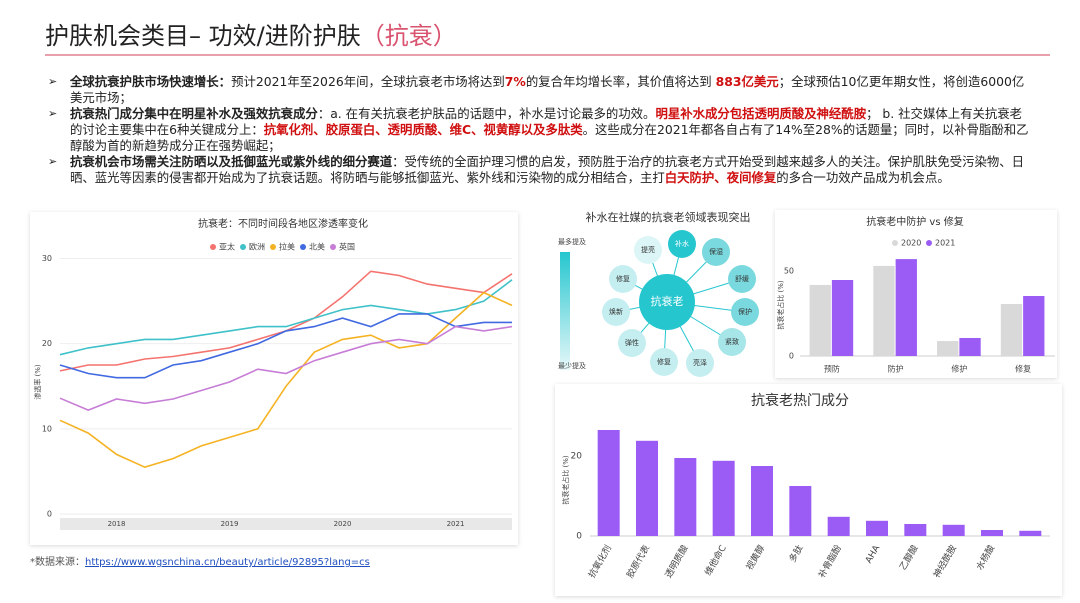 This screenshot has width=1080, height=603. Describe the element at coordinates (486, 113) in the screenshot. I see `bullet-run: ：a. 在有关抗衰老护肤品的话题中，补水是讨论最多的功效。` at that location.